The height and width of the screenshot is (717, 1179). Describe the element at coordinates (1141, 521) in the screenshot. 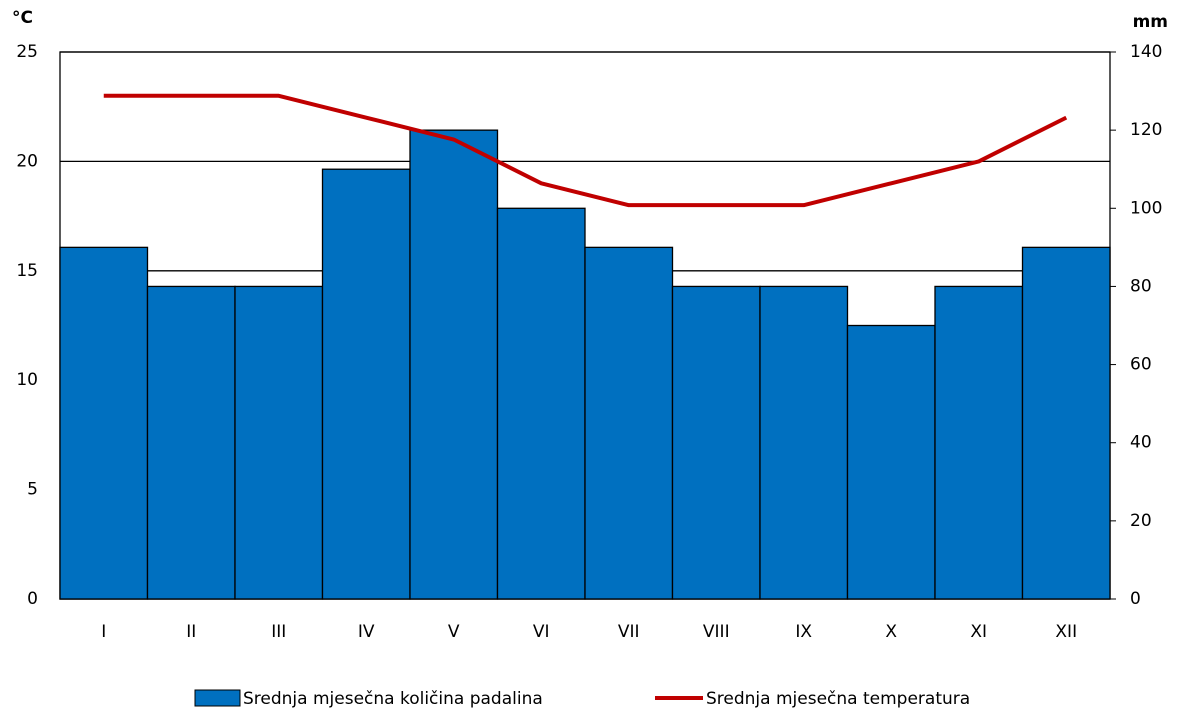

I see `y2-tick-label: 20` at that location.